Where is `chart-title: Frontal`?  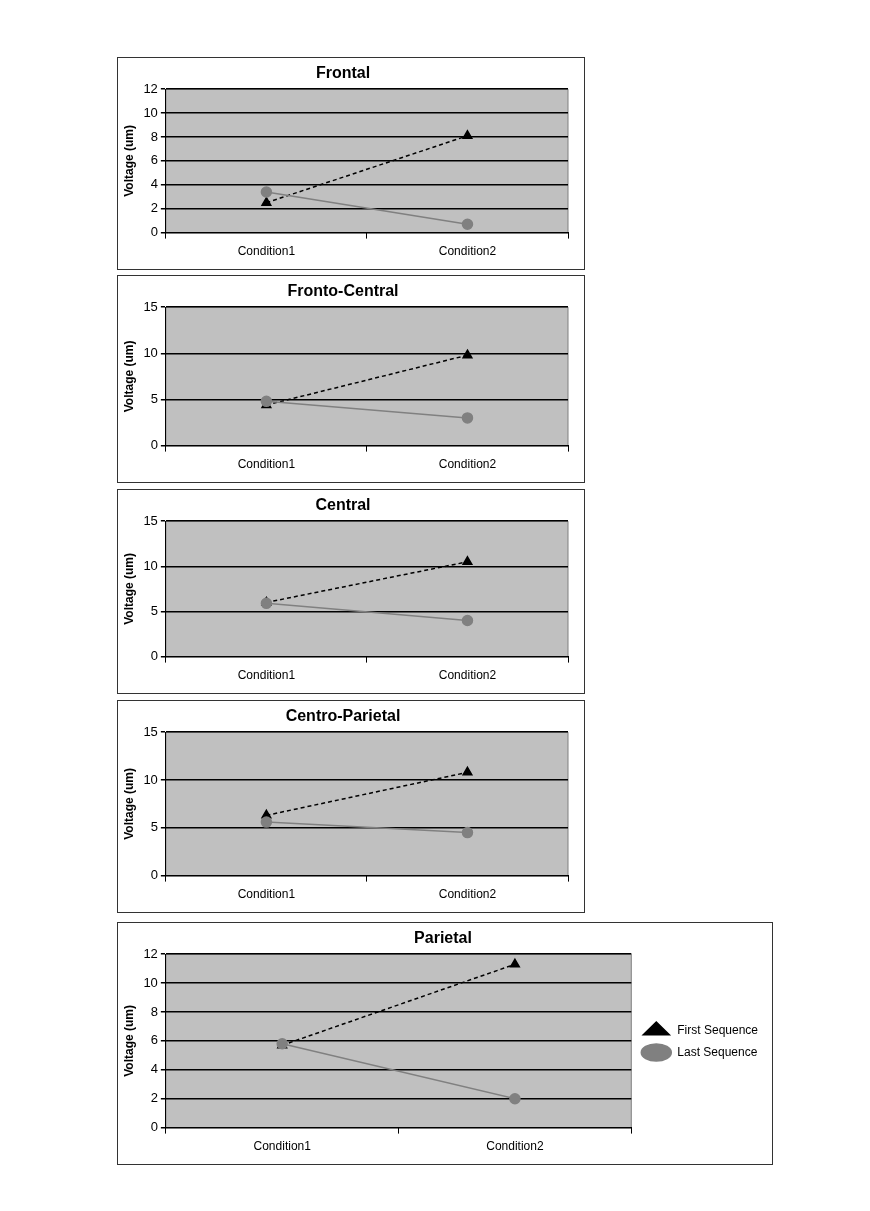
chart-title: Frontal is located at coordinates (343, 73).